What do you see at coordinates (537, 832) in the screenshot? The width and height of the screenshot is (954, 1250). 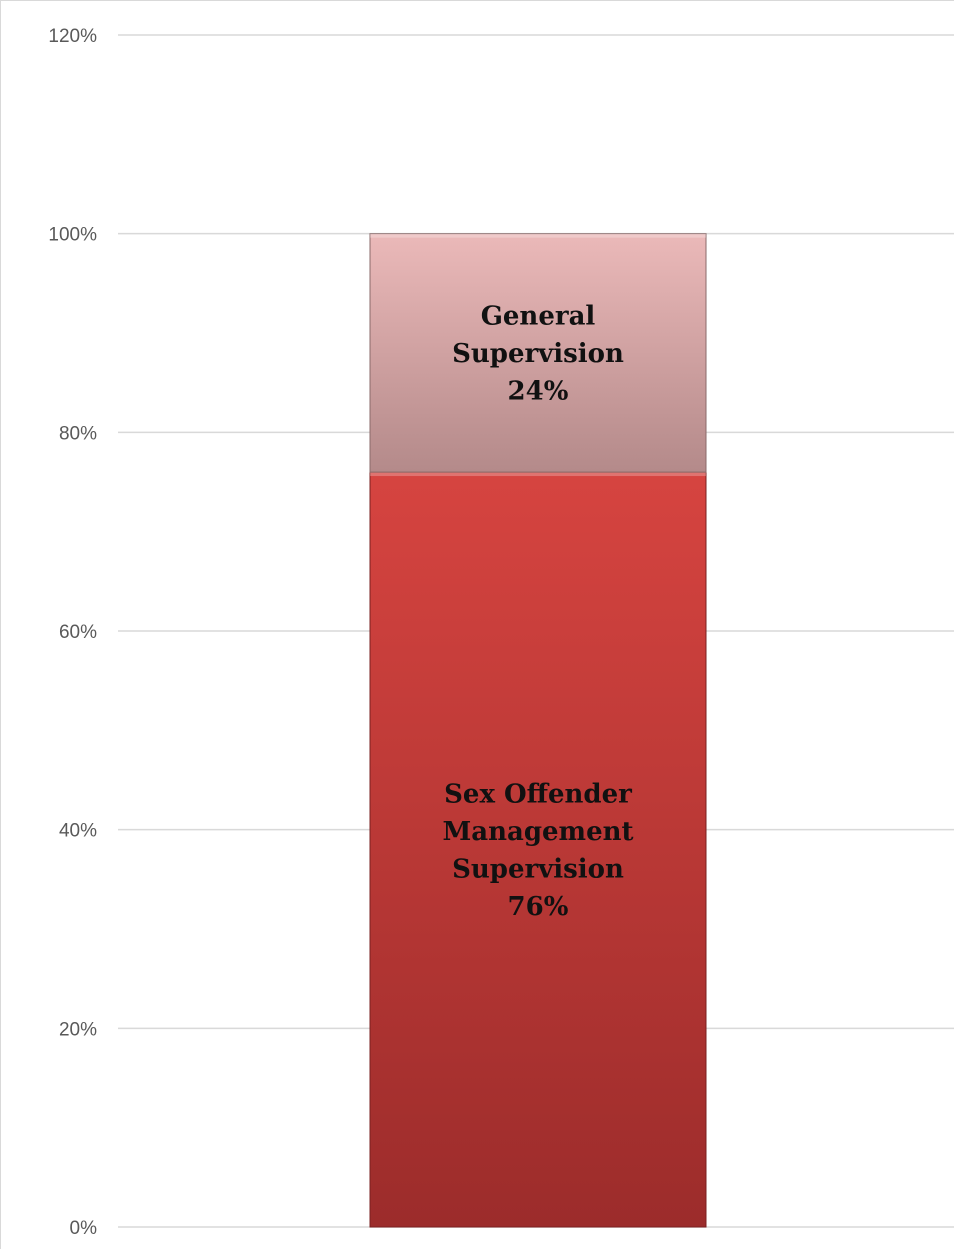 I see `data-label-line: Management` at bounding box center [537, 832].